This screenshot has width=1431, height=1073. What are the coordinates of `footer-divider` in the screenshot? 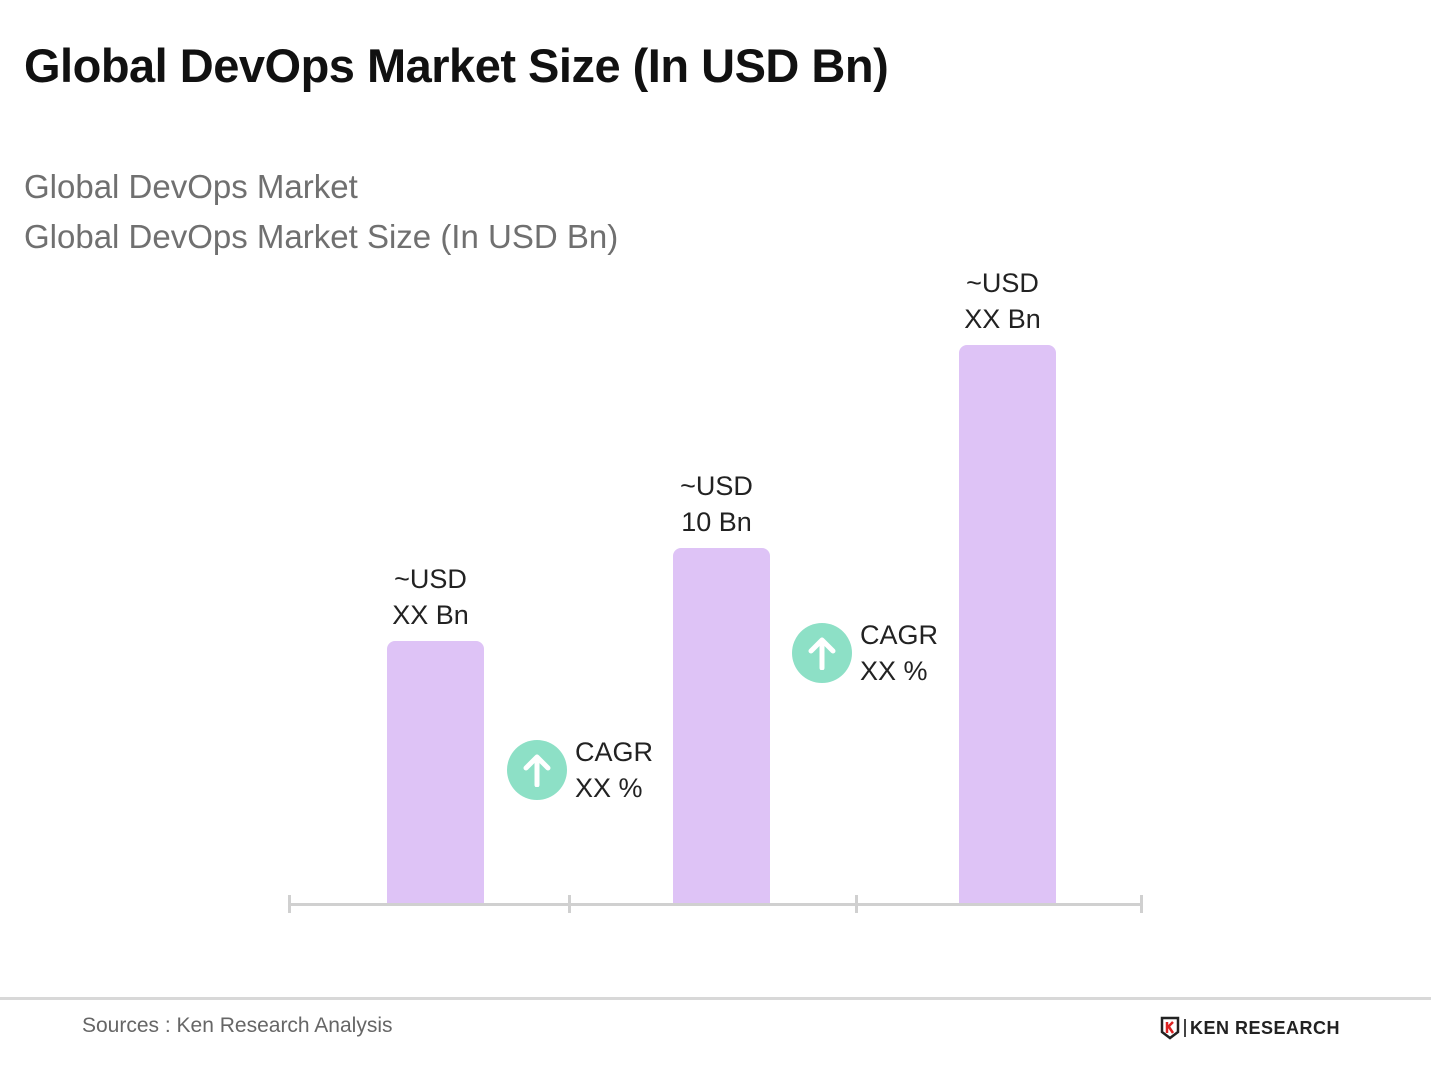 It's located at (715, 998).